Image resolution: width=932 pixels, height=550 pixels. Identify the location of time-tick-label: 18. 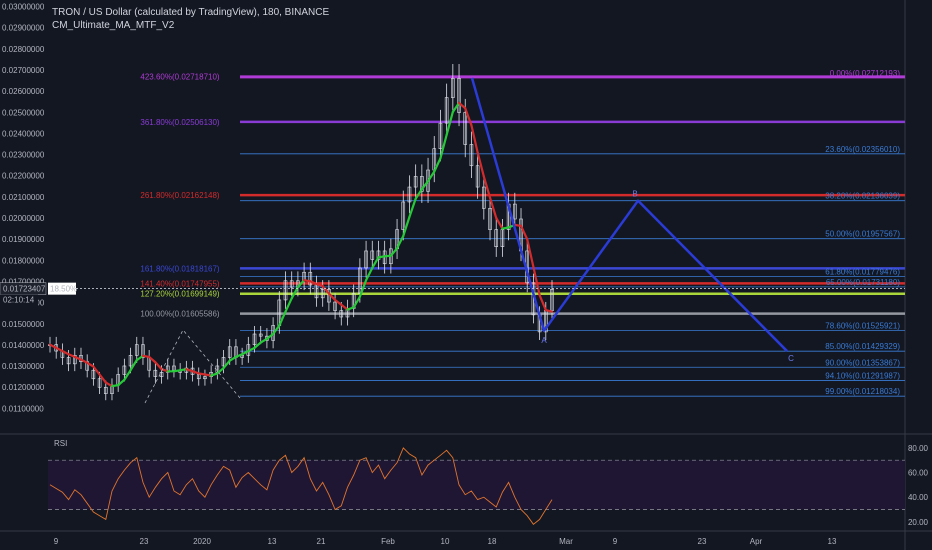
(492, 541).